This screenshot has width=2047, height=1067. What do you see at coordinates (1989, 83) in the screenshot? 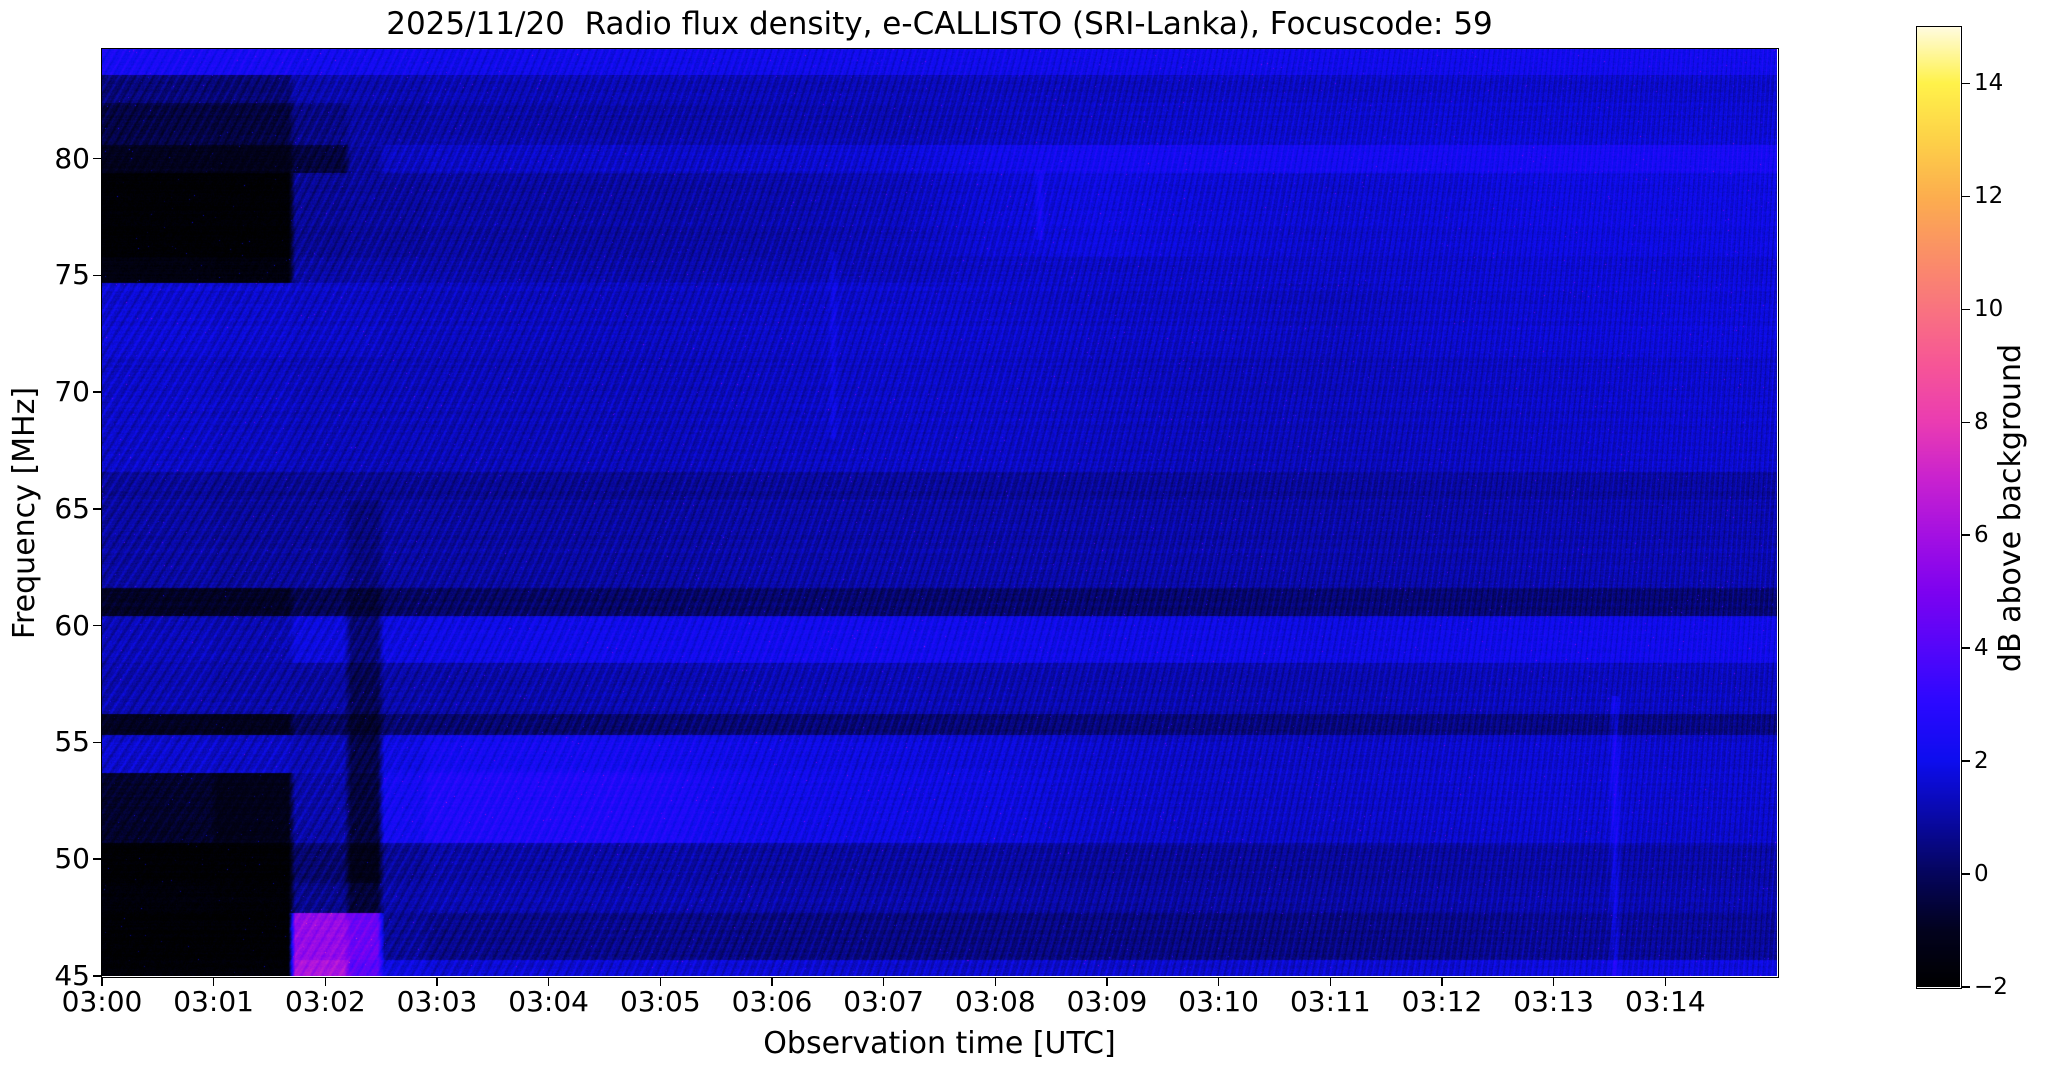
I see `colorbar-tick-label: 14` at bounding box center [1989, 83].